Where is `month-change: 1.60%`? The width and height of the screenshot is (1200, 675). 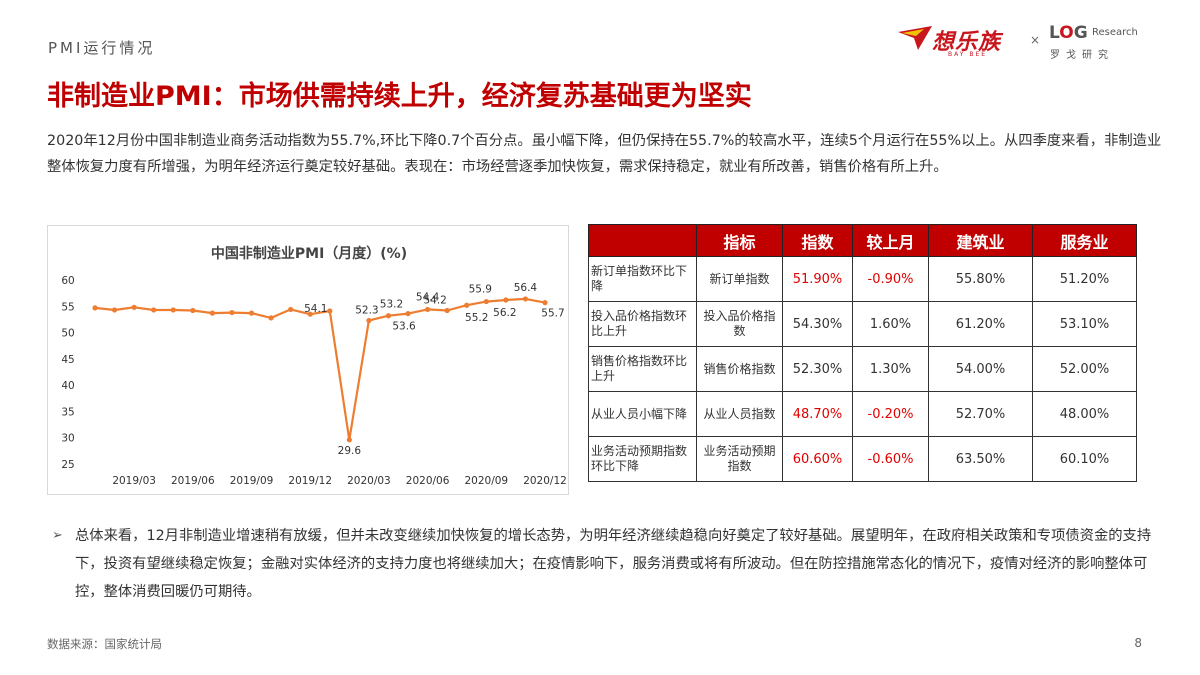
month-change: 1.60% is located at coordinates (890, 324).